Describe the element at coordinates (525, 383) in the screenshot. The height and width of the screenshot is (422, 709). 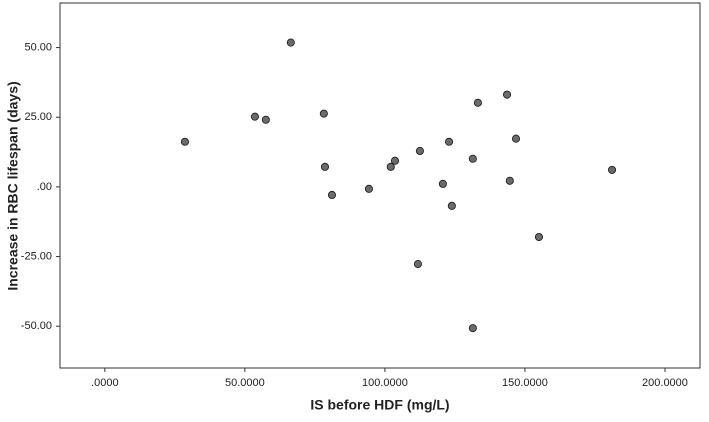
I see `x-tick-label: 150.0000` at that location.